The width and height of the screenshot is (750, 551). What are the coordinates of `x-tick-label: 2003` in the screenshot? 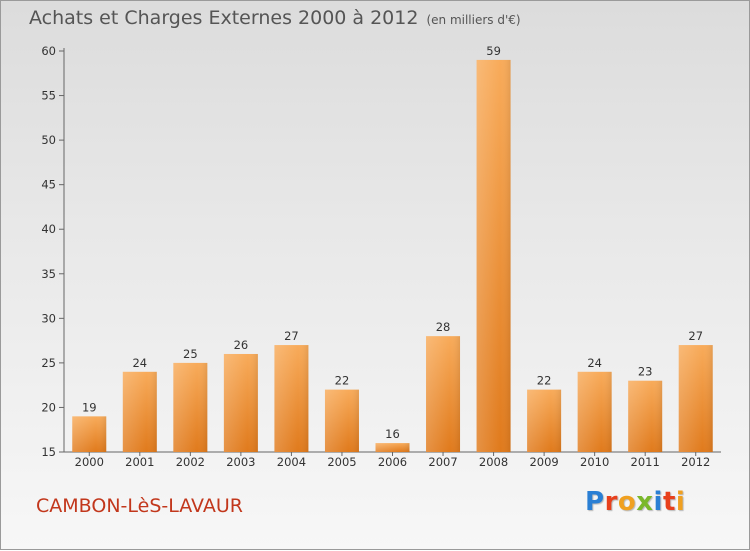 It's located at (240, 462).